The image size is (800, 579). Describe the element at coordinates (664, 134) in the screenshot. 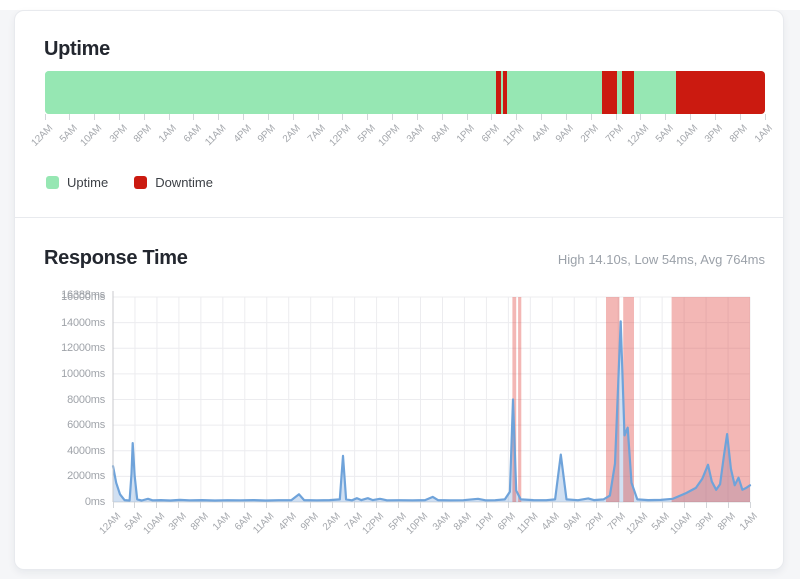

I see `x-tick-label: 5AM` at that location.